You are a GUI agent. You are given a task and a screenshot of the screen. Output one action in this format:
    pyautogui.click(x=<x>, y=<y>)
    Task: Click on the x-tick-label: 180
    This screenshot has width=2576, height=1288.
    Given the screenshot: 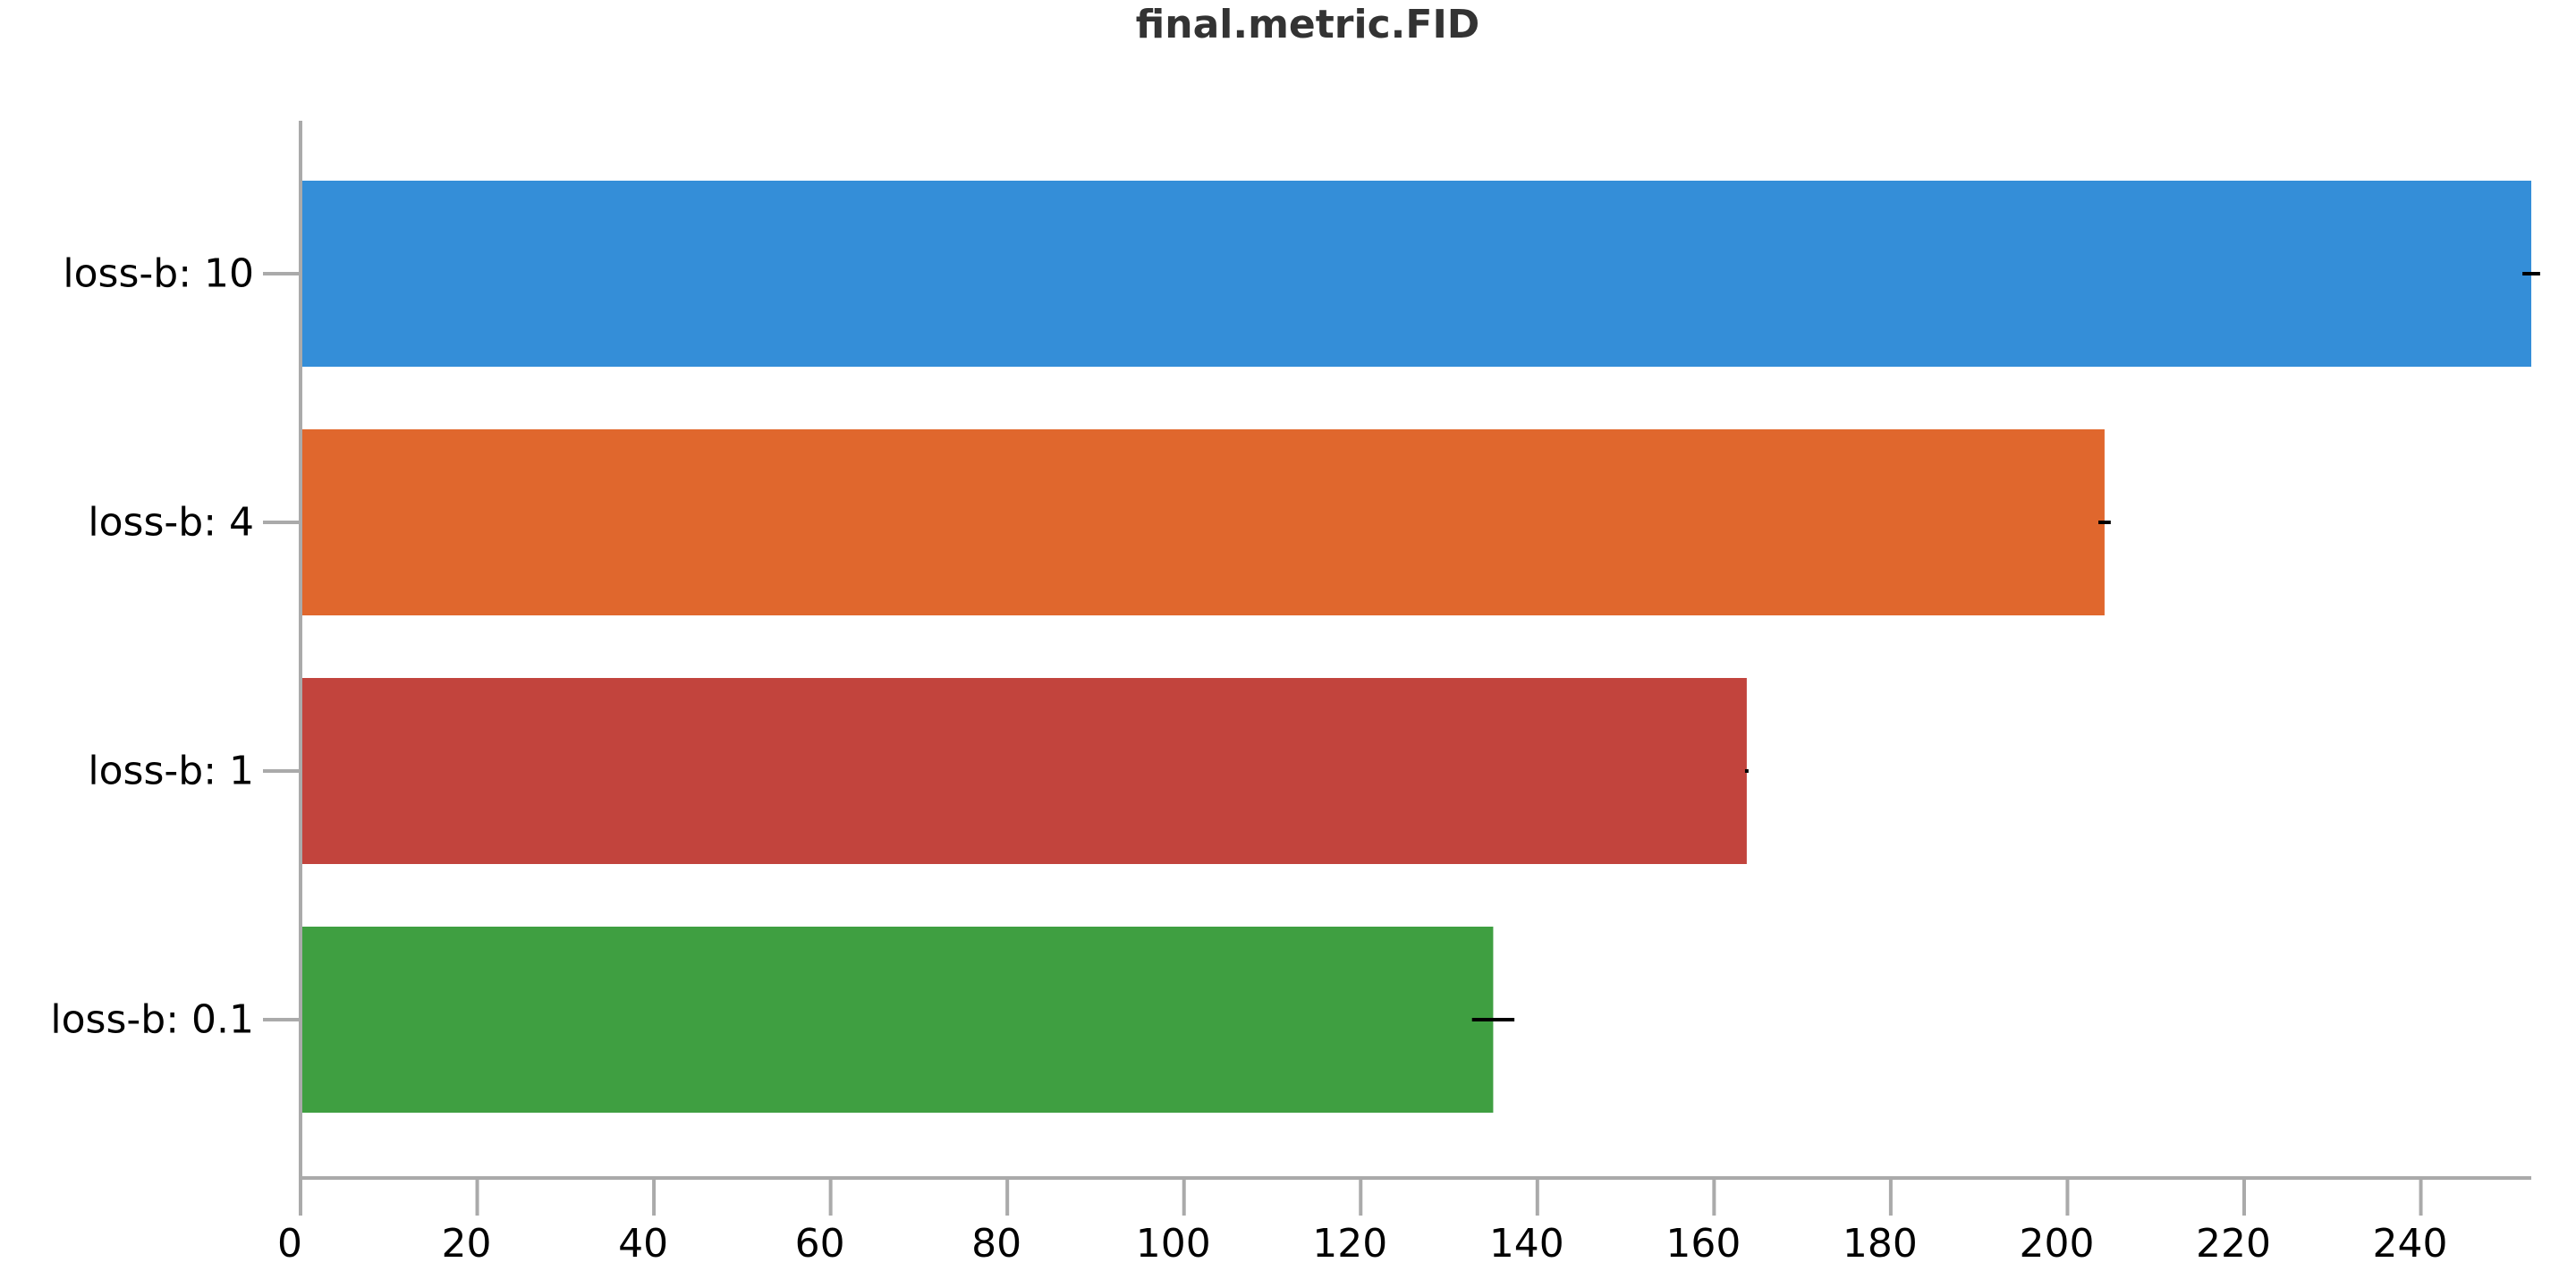 What is the action you would take?
    pyautogui.click(x=1880, y=1244)
    